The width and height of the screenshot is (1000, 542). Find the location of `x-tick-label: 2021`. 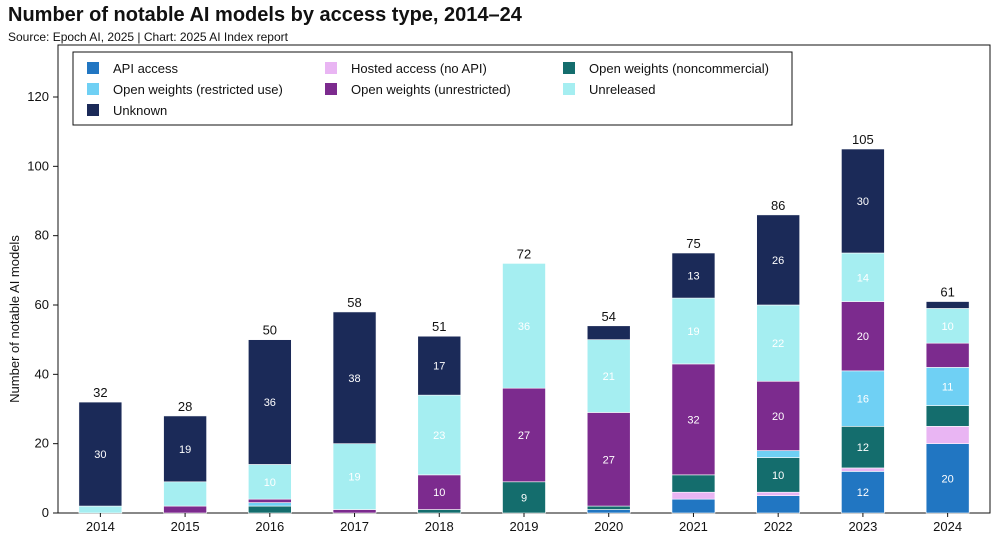

x-tick-label: 2021 is located at coordinates (693, 526).